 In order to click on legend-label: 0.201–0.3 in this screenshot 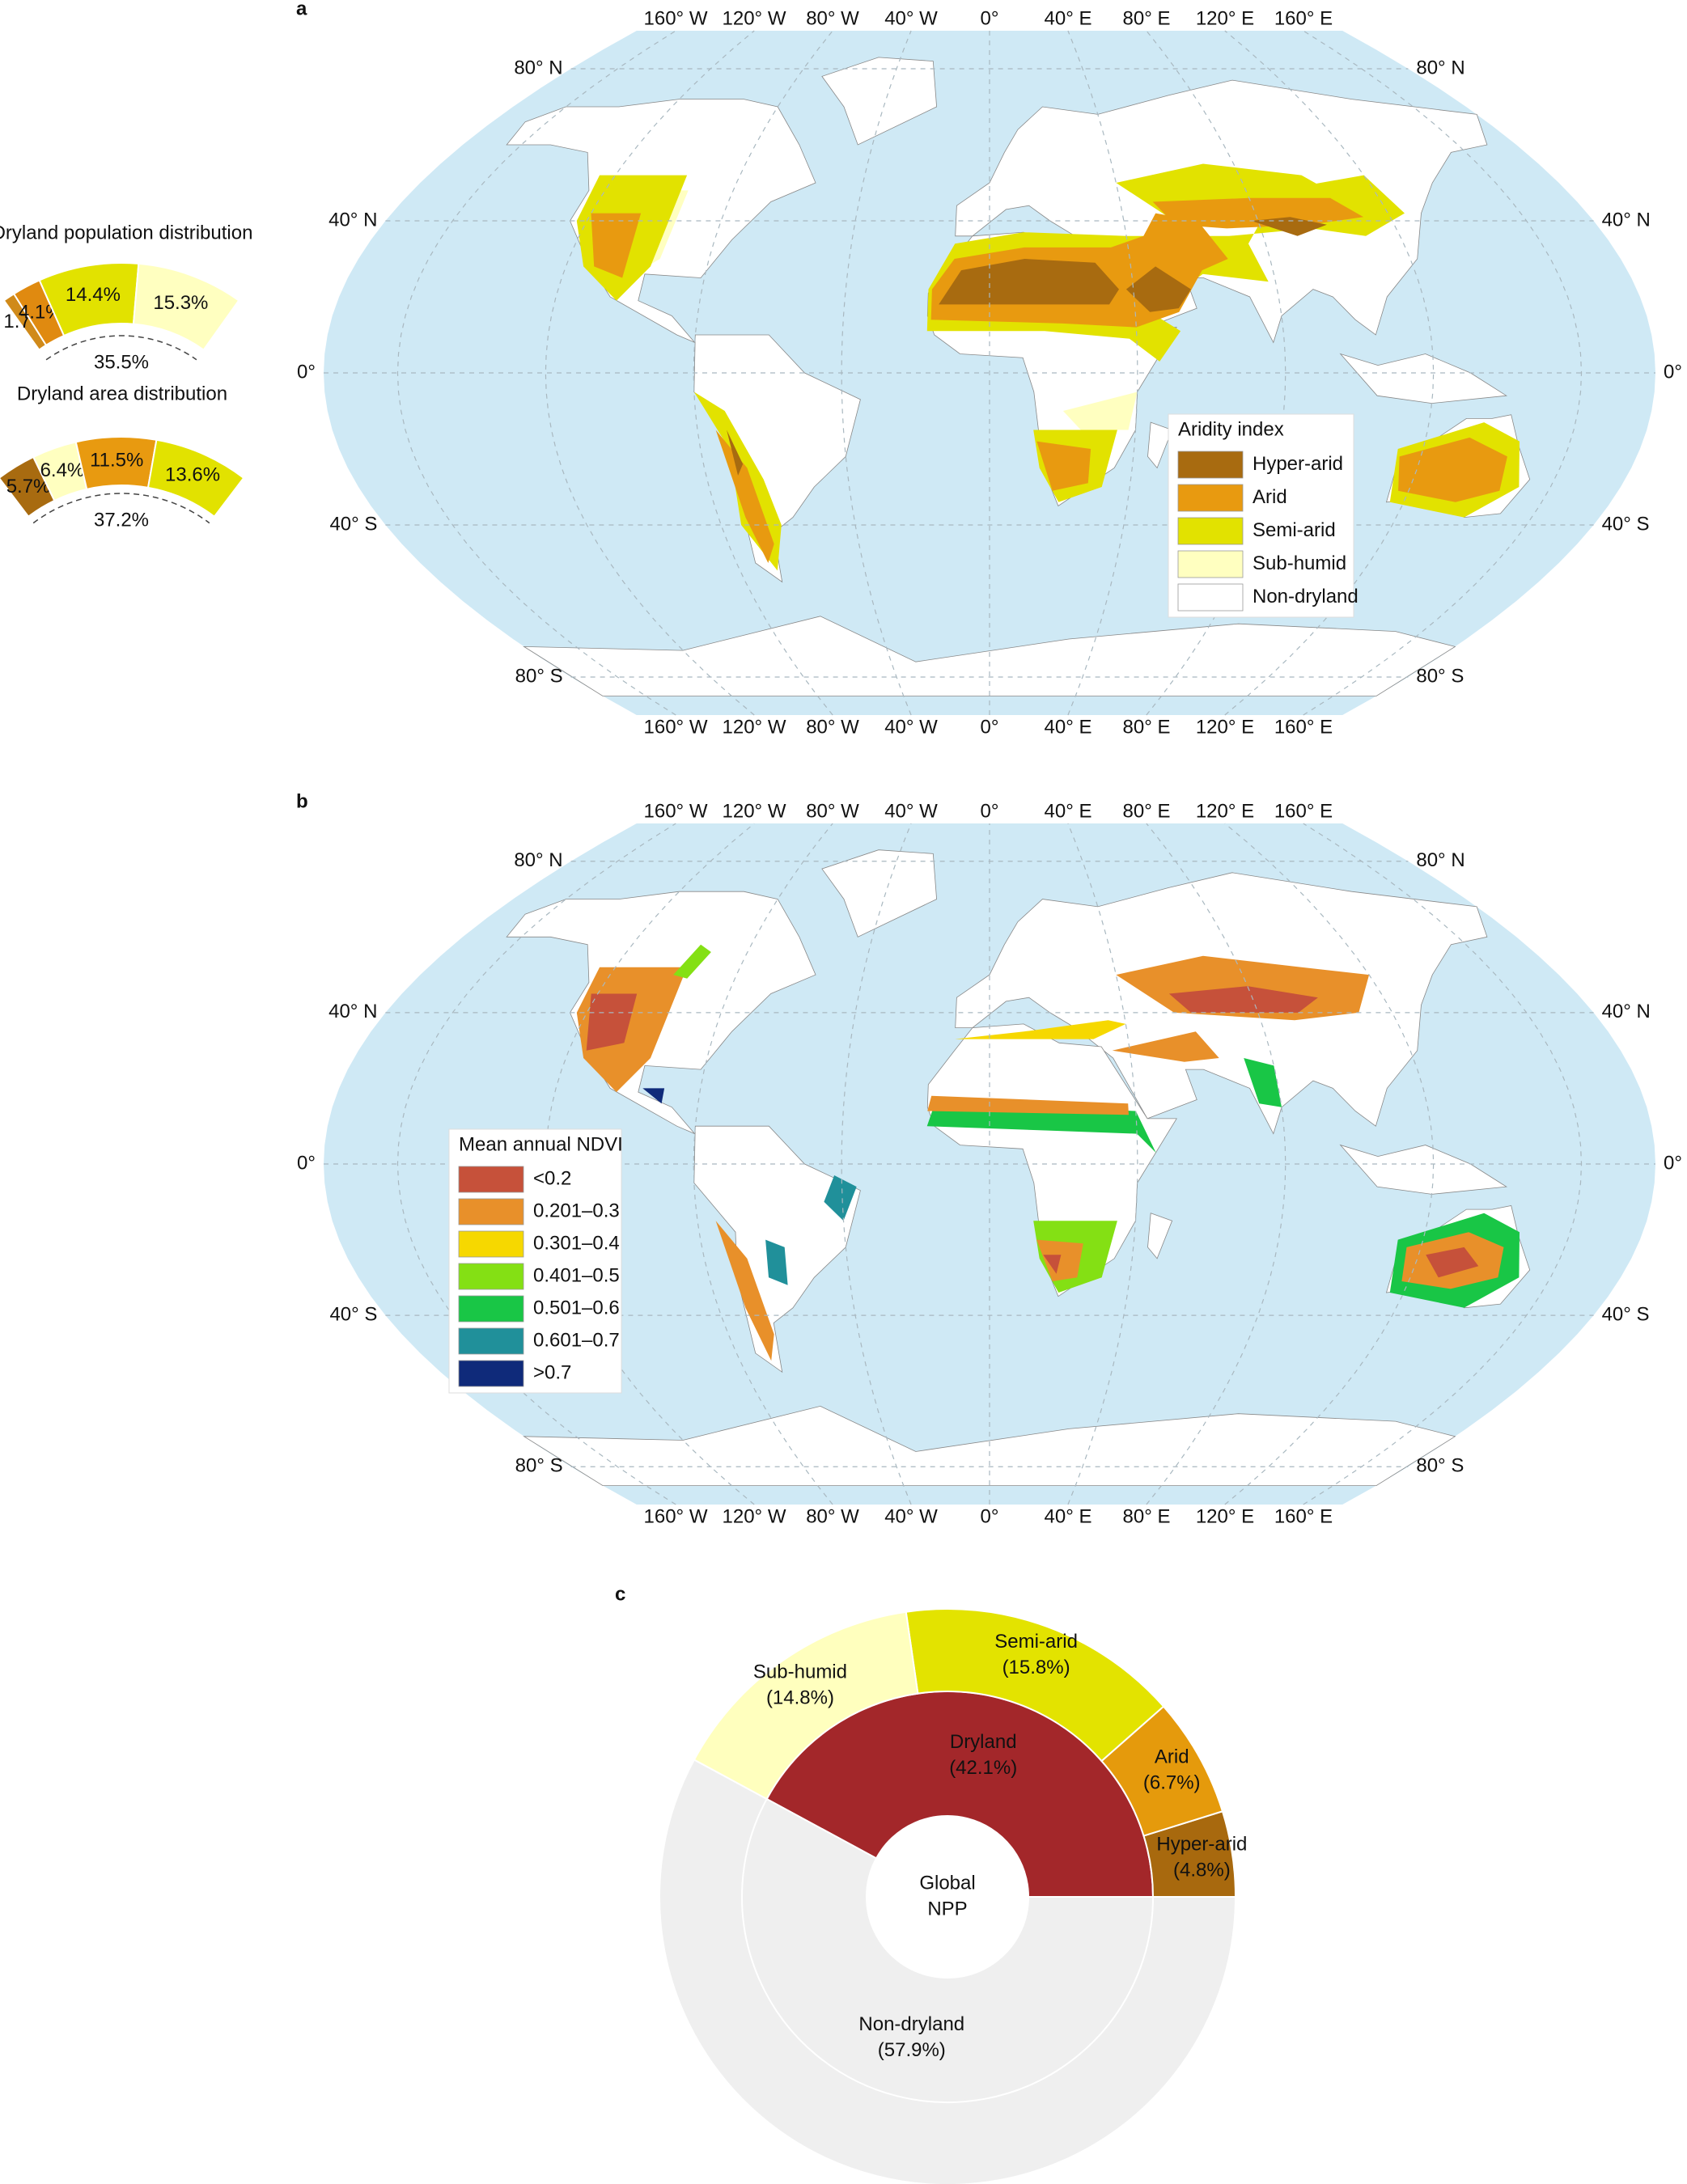, I will do `click(577, 1210)`.